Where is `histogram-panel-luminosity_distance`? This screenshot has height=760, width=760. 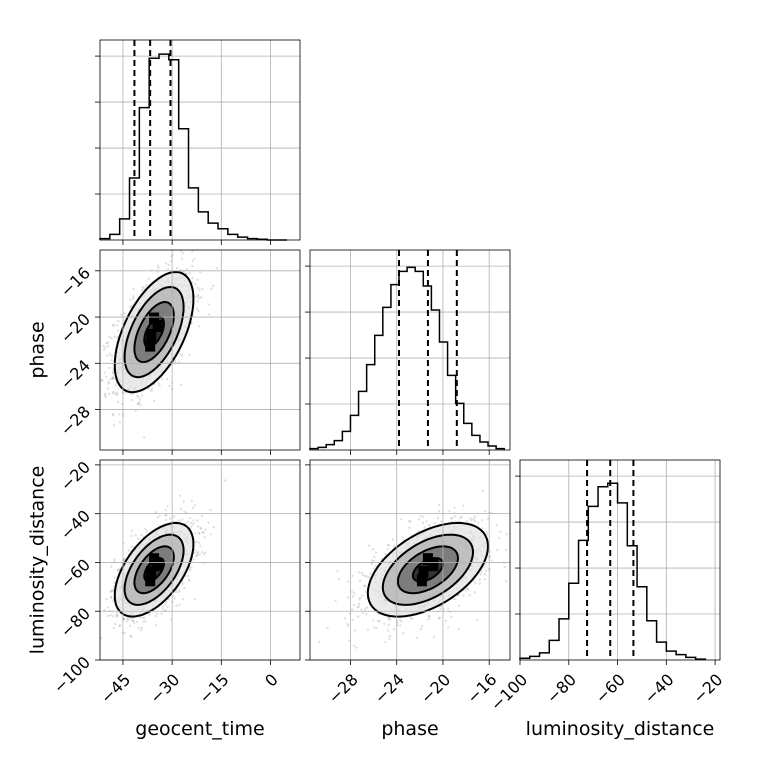 histogram-panel-luminosity_distance is located at coordinates (618, 562).